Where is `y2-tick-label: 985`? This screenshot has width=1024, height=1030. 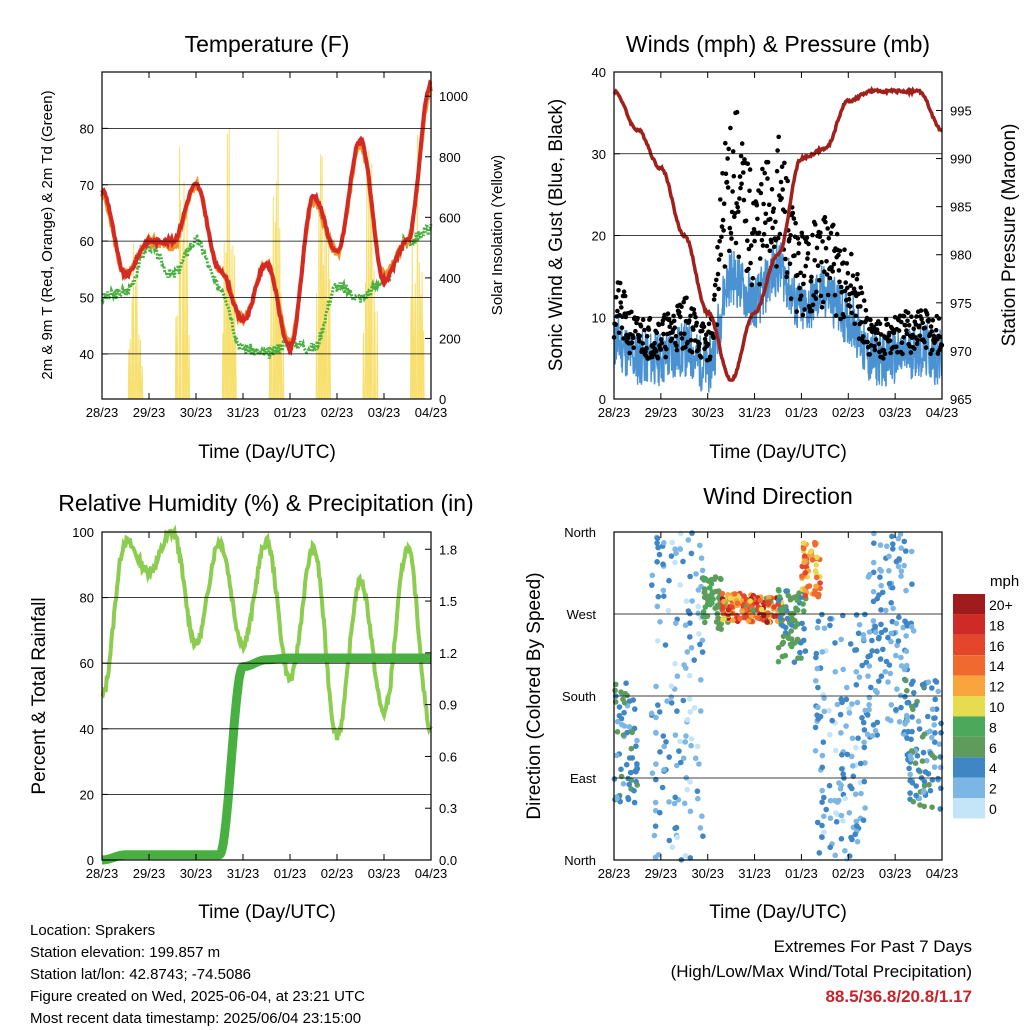 y2-tick-label: 985 is located at coordinates (961, 207).